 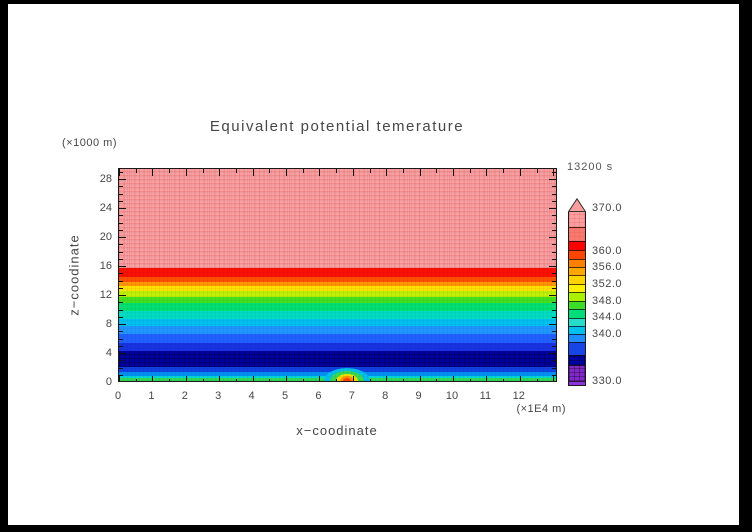 What do you see at coordinates (318, 396) in the screenshot?
I see `x-tick-label: 6` at bounding box center [318, 396].